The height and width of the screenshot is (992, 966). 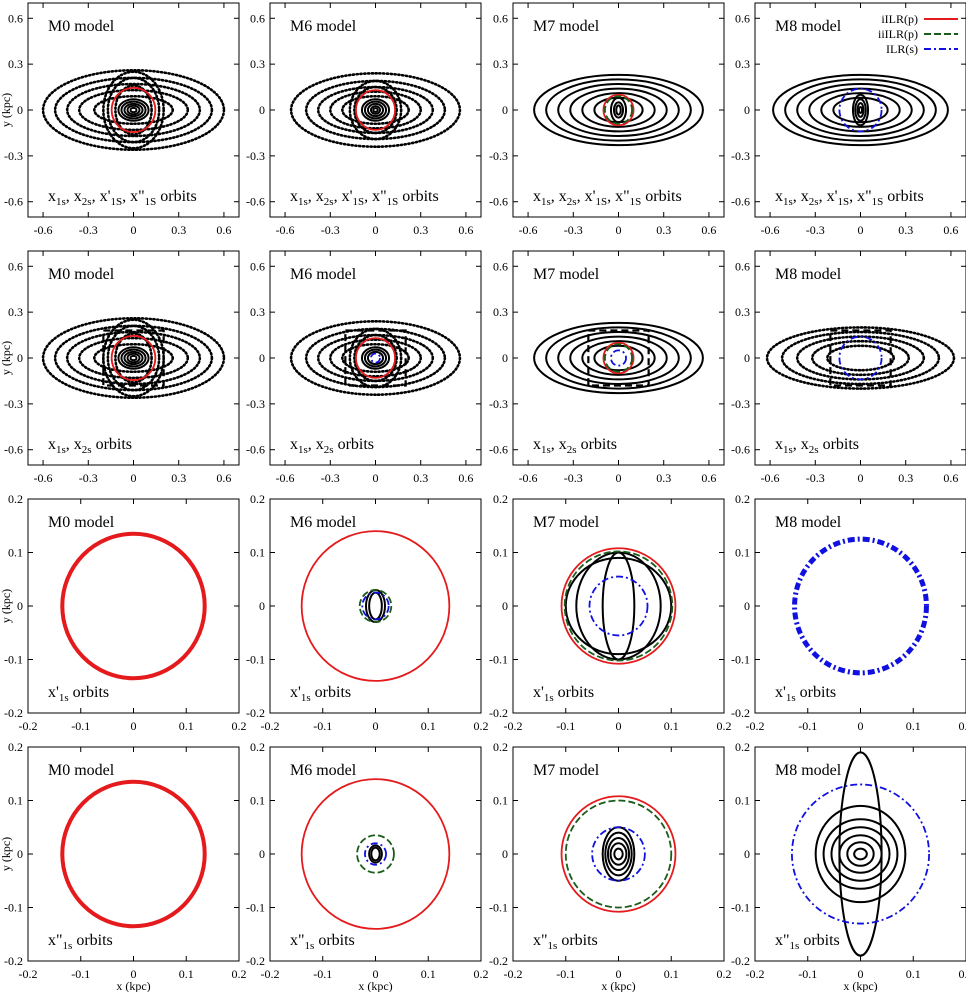 I want to click on y-axis-label: y (kpc), so click(x=6, y=358).